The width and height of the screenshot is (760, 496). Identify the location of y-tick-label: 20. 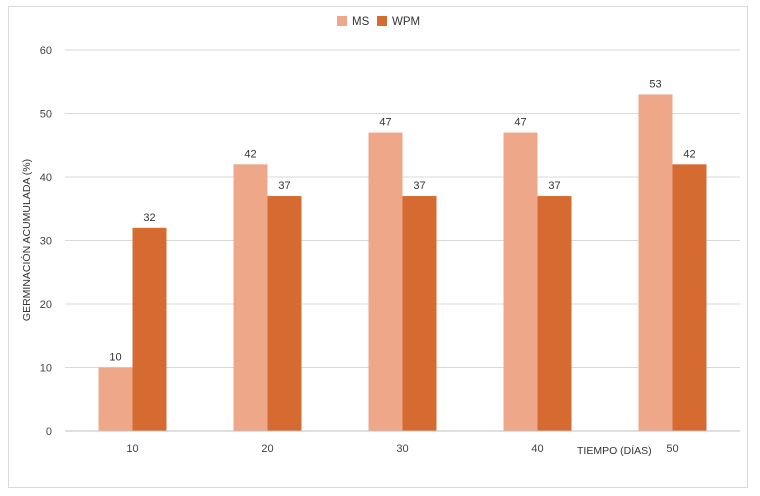
(46, 305).